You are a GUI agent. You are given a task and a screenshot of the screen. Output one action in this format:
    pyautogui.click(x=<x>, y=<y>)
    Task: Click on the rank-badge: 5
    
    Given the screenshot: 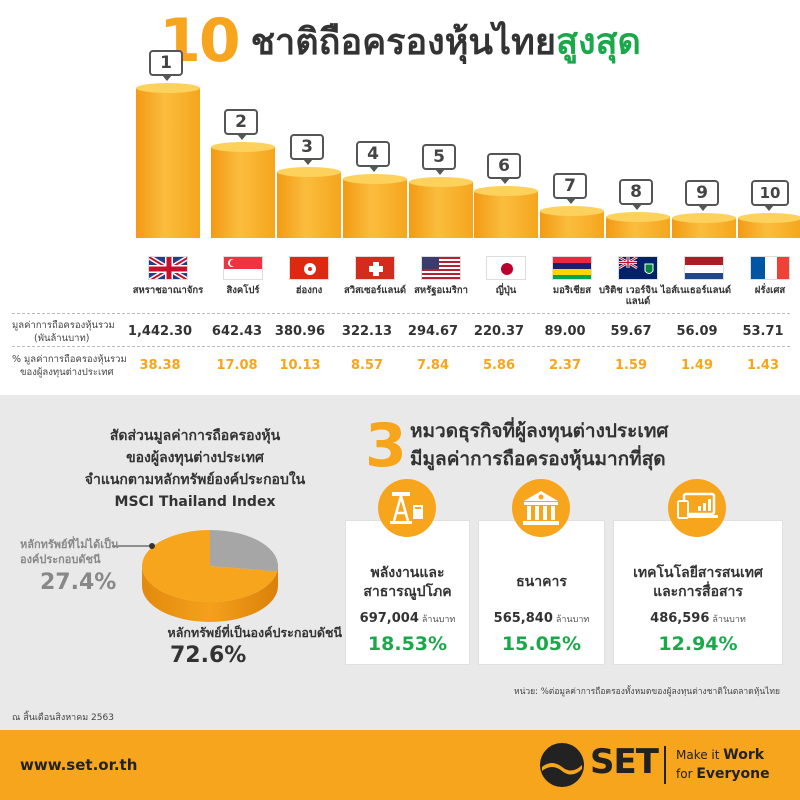 What is the action you would take?
    pyautogui.click(x=439, y=159)
    